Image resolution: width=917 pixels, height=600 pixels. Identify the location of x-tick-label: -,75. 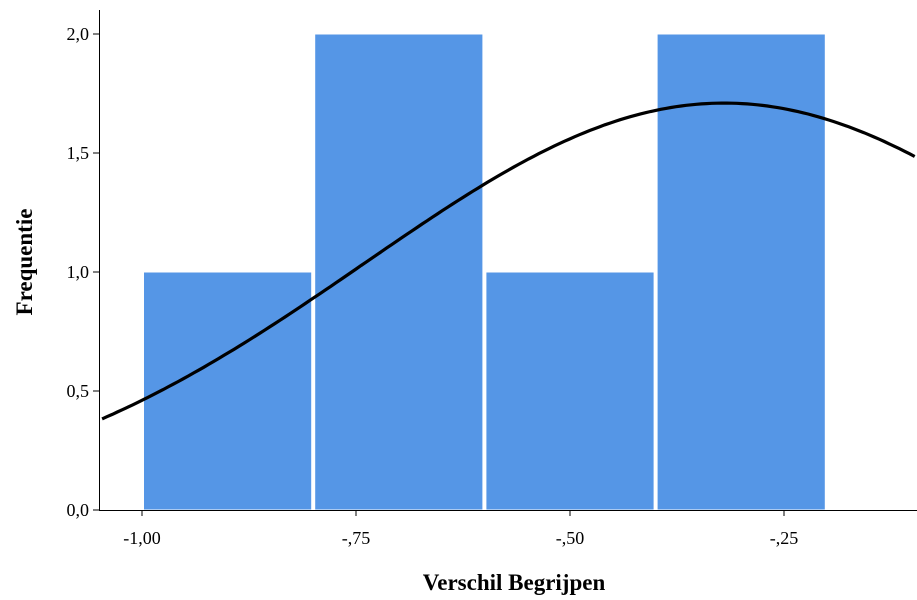
(356, 538).